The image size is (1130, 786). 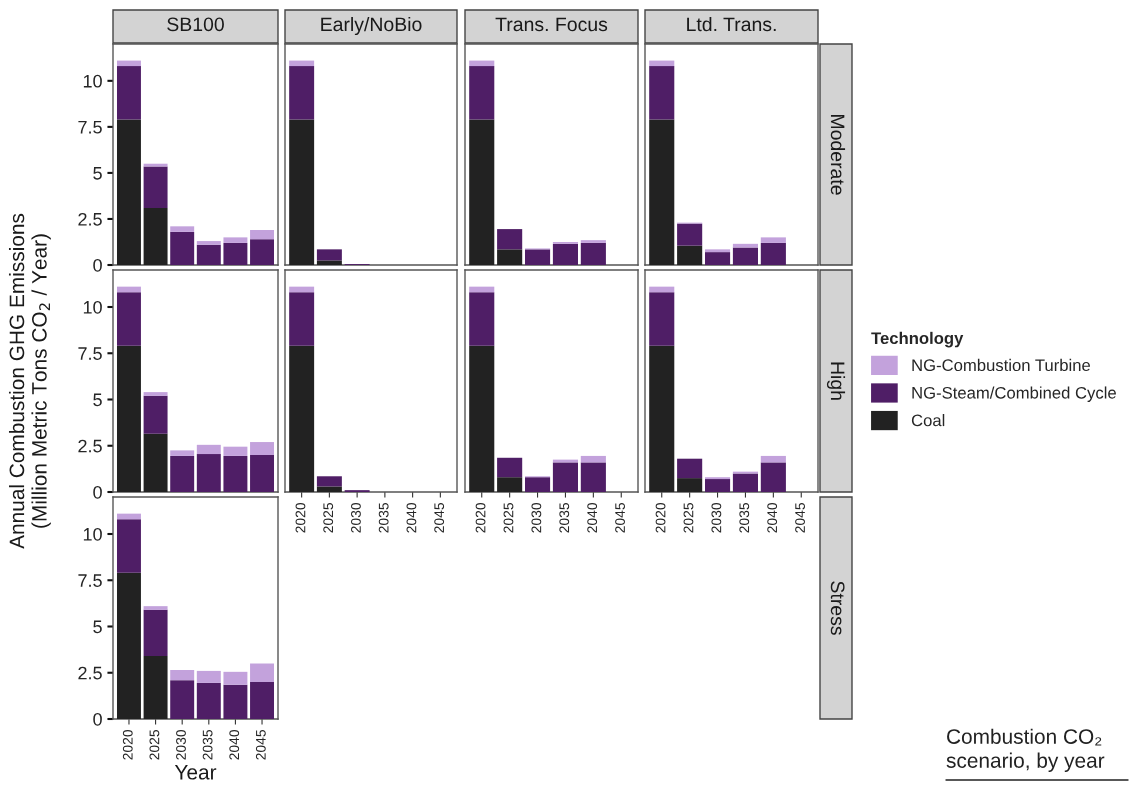 What do you see at coordinates (1025, 750) in the screenshot?
I see `text: Combustion CO₂ scenario, by year` at bounding box center [1025, 750].